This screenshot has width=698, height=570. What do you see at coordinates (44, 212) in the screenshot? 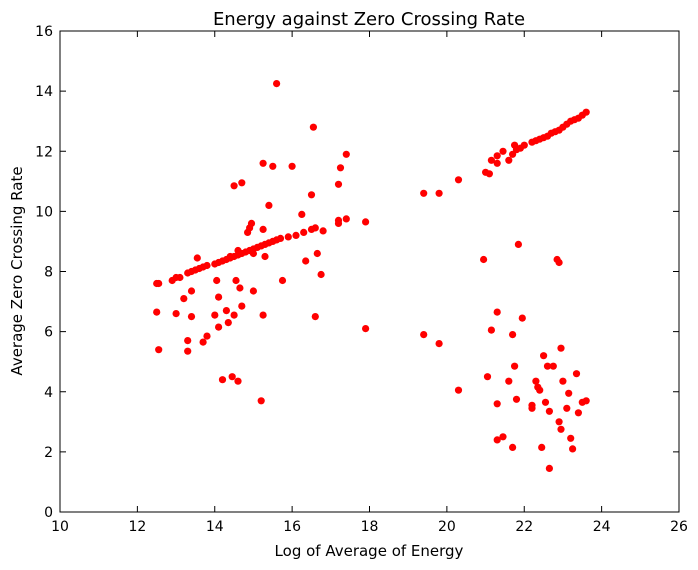
I see `y-tick-label: 10` at bounding box center [44, 212].